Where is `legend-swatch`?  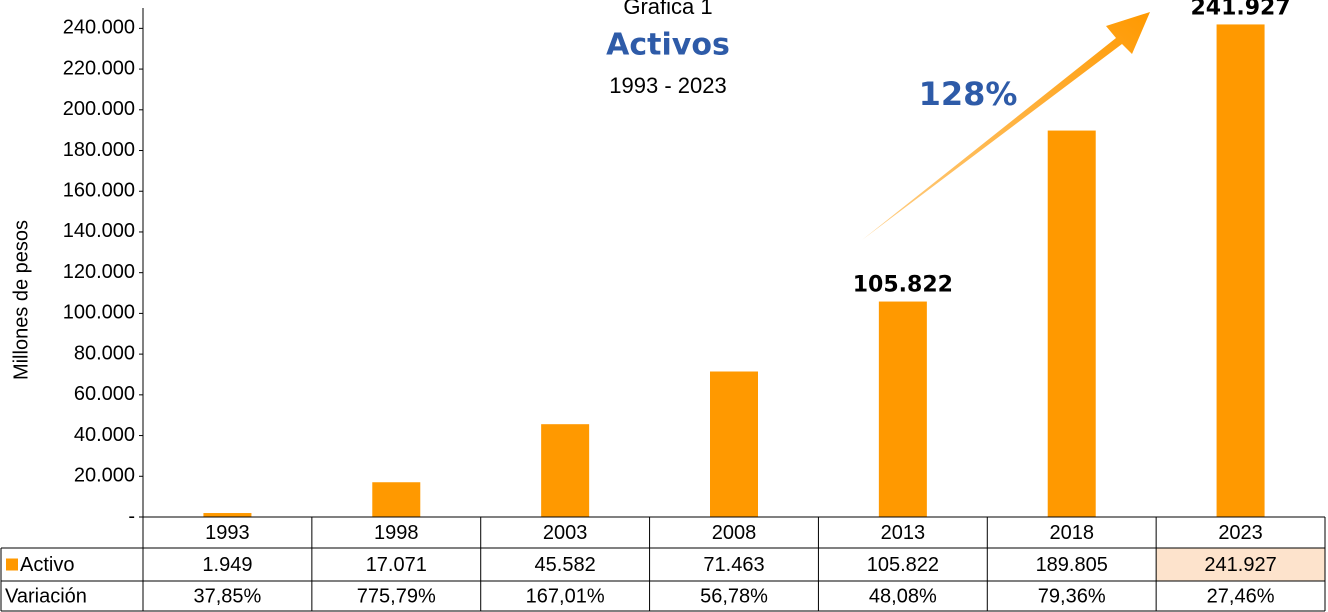
legend-swatch is located at coordinates (12, 564).